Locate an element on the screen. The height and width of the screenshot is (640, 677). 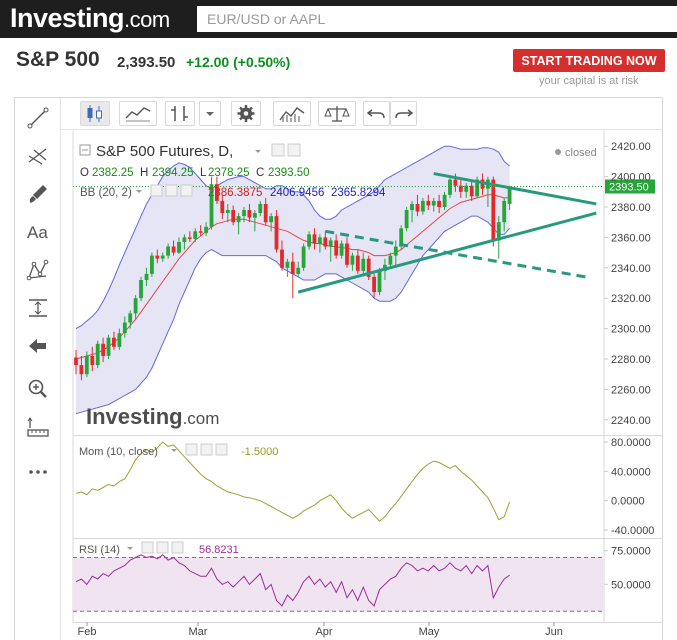
investing-logo: Investing.com is located at coordinates (90, 18).